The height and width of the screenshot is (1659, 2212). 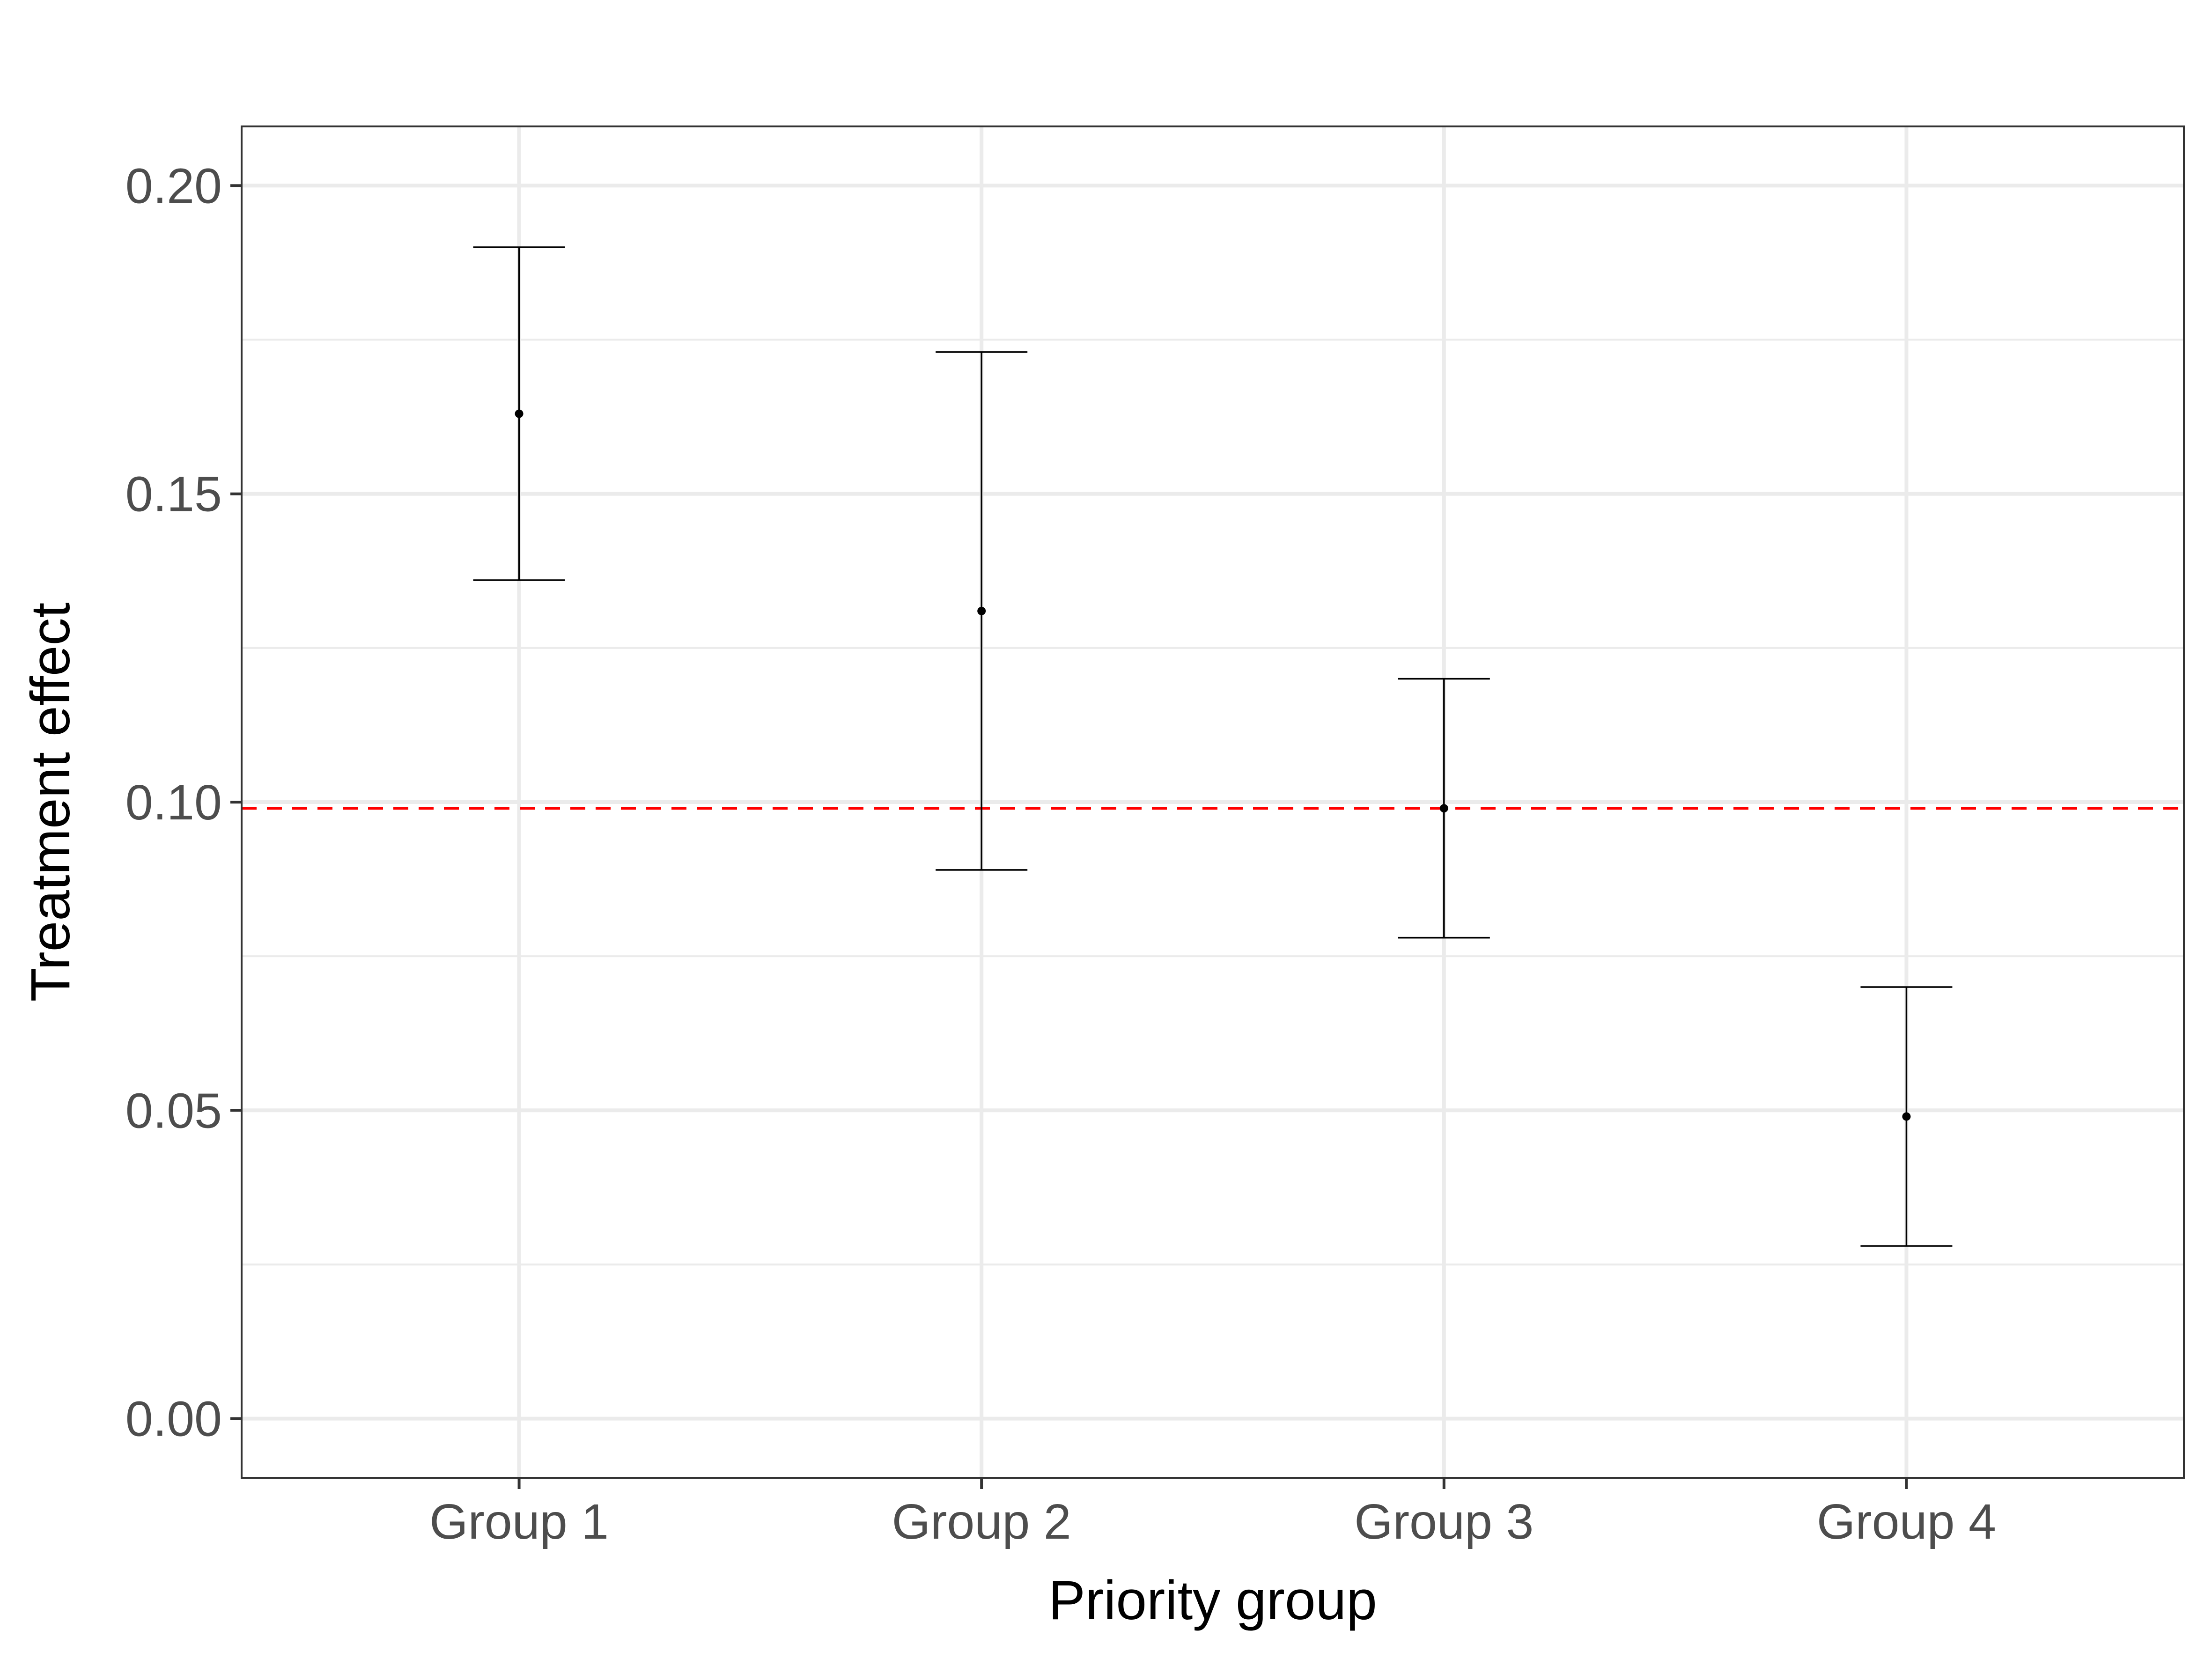 I want to click on x-axis: Group 1 Group 2 Group 3 Group 4, so click(x=1212, y=1514).